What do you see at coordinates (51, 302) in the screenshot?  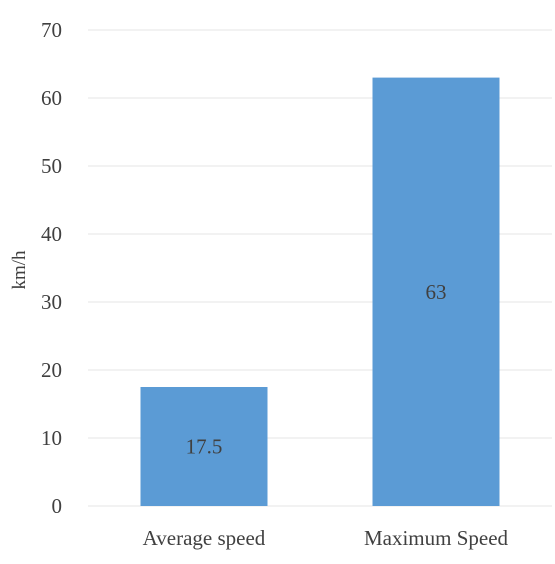 I see `y-tick-label: 30` at bounding box center [51, 302].